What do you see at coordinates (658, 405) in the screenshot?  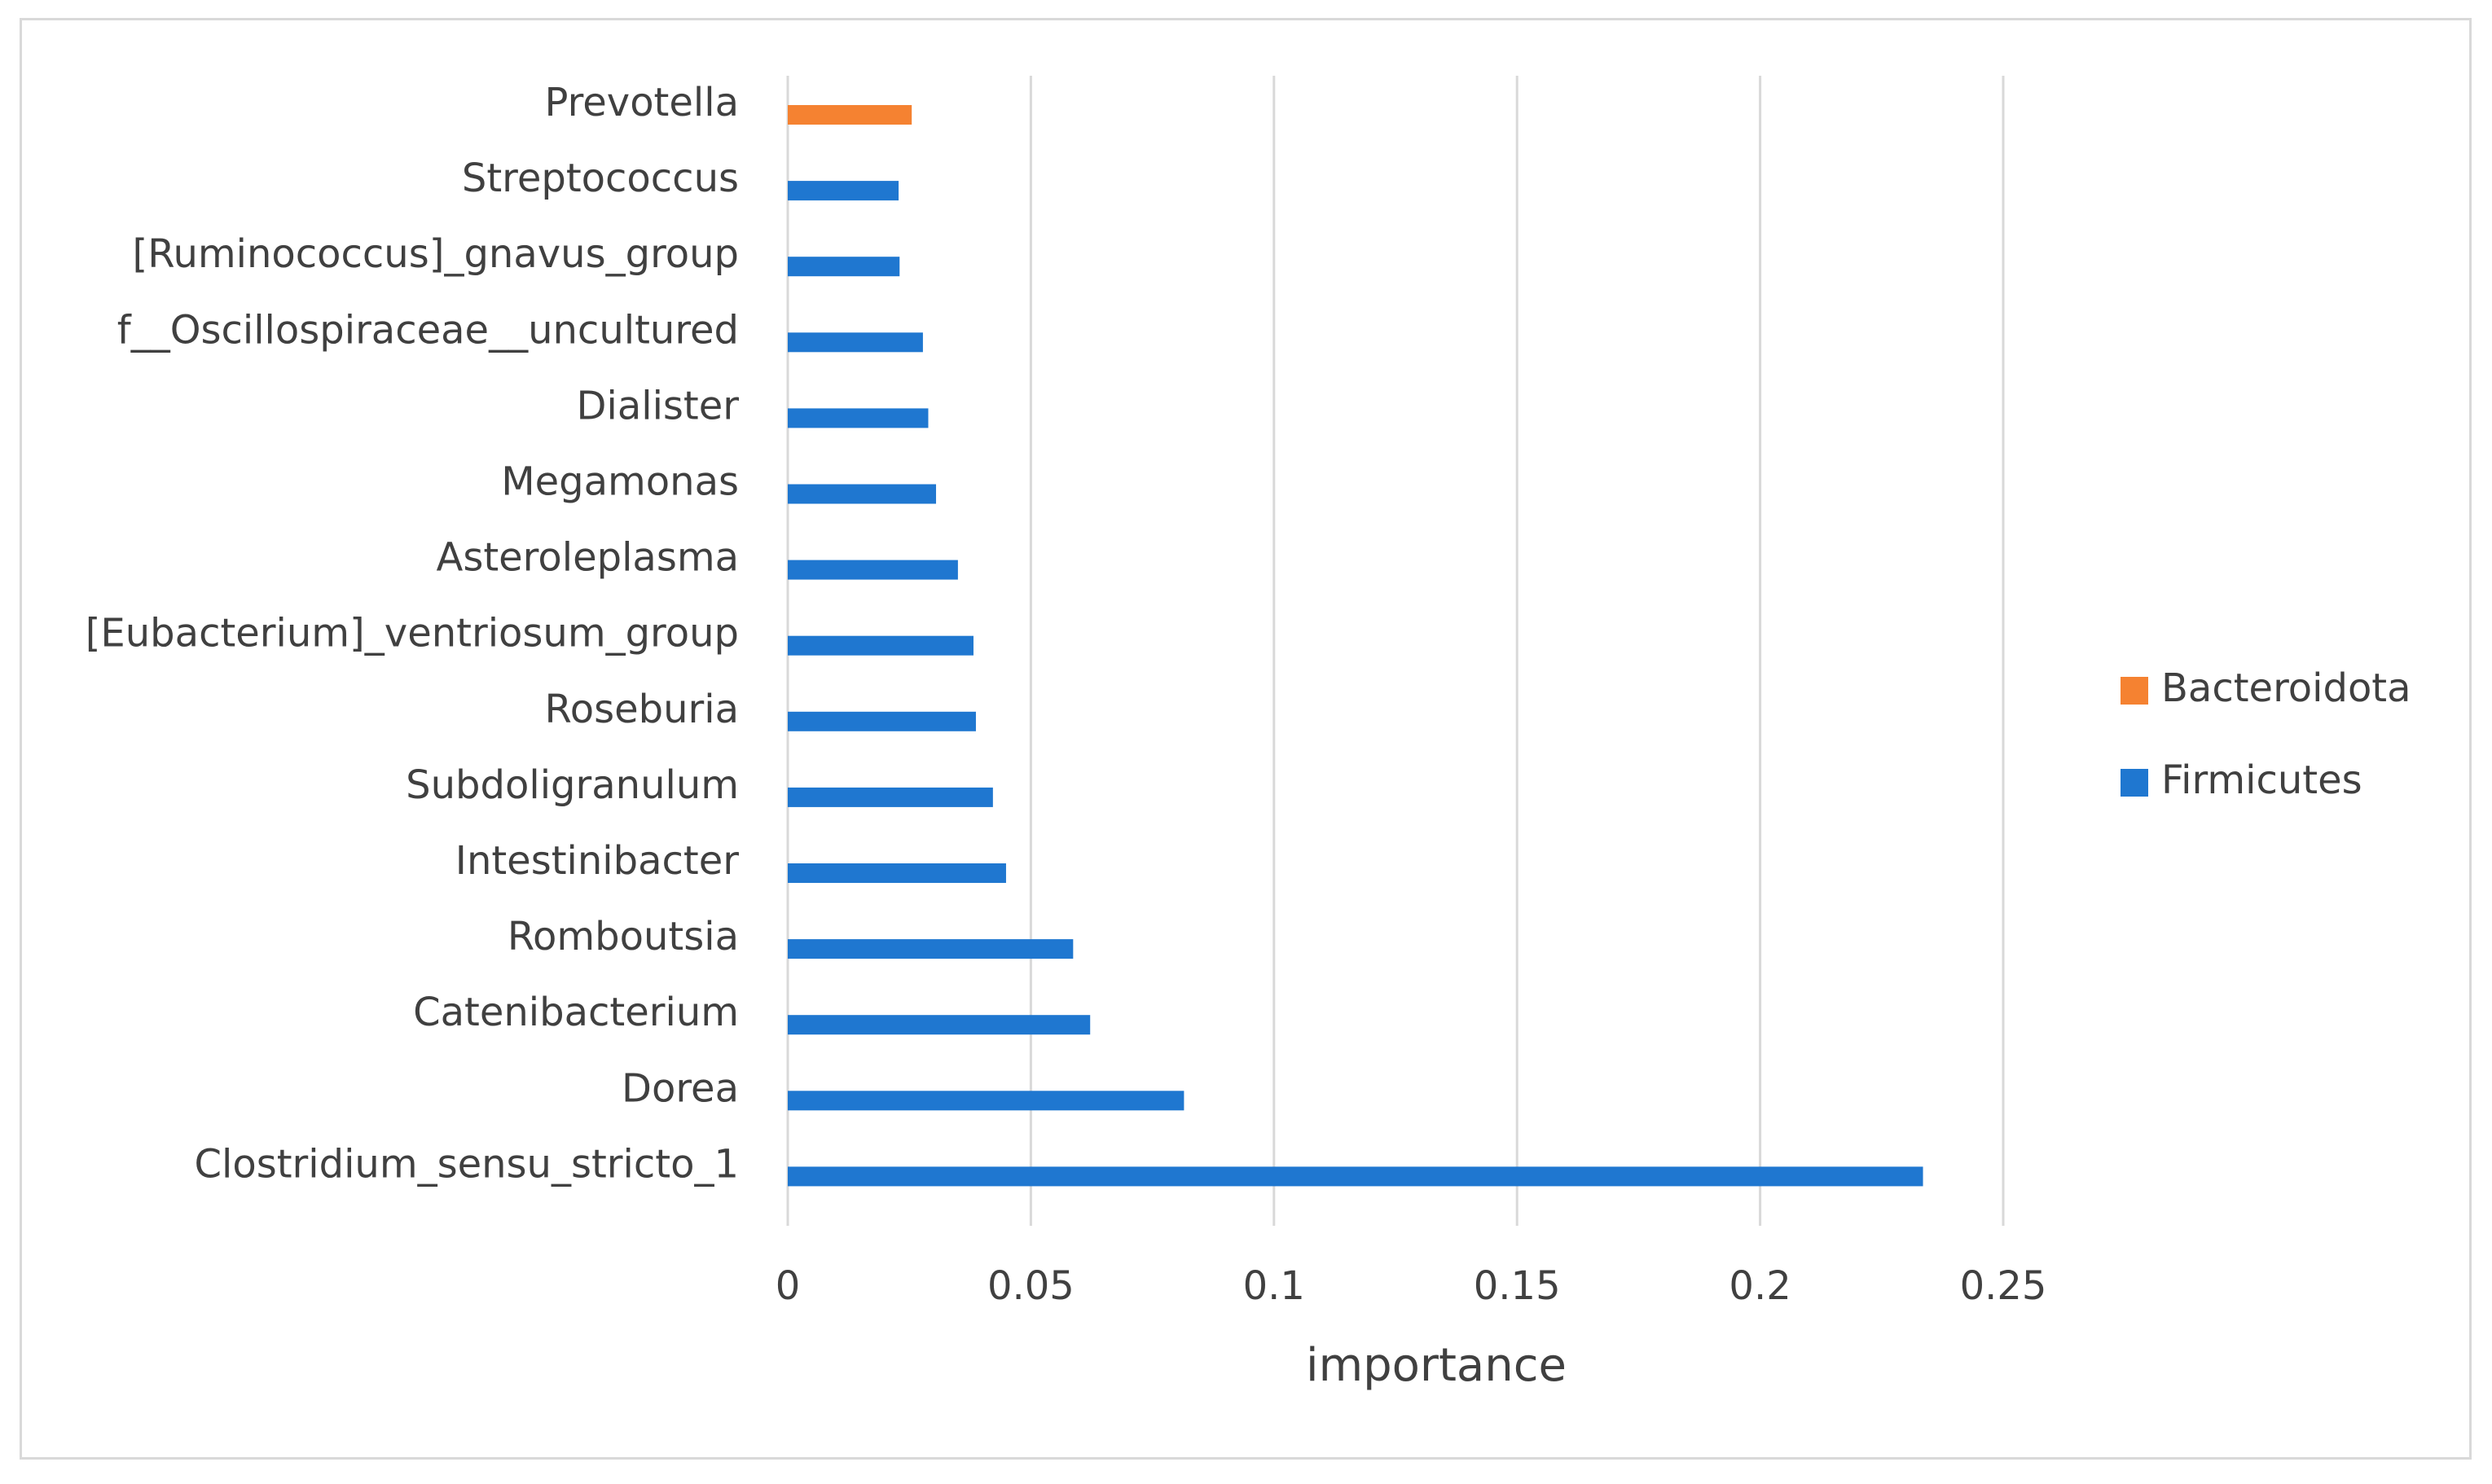 I see `category-label: Dialister` at bounding box center [658, 405].